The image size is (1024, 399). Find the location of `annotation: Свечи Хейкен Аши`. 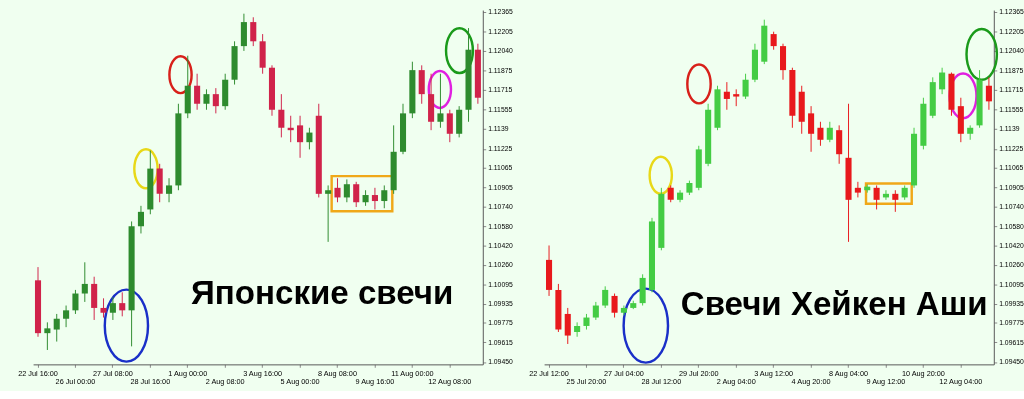

annotation: Свечи Хейкен Аши is located at coordinates (834, 303).